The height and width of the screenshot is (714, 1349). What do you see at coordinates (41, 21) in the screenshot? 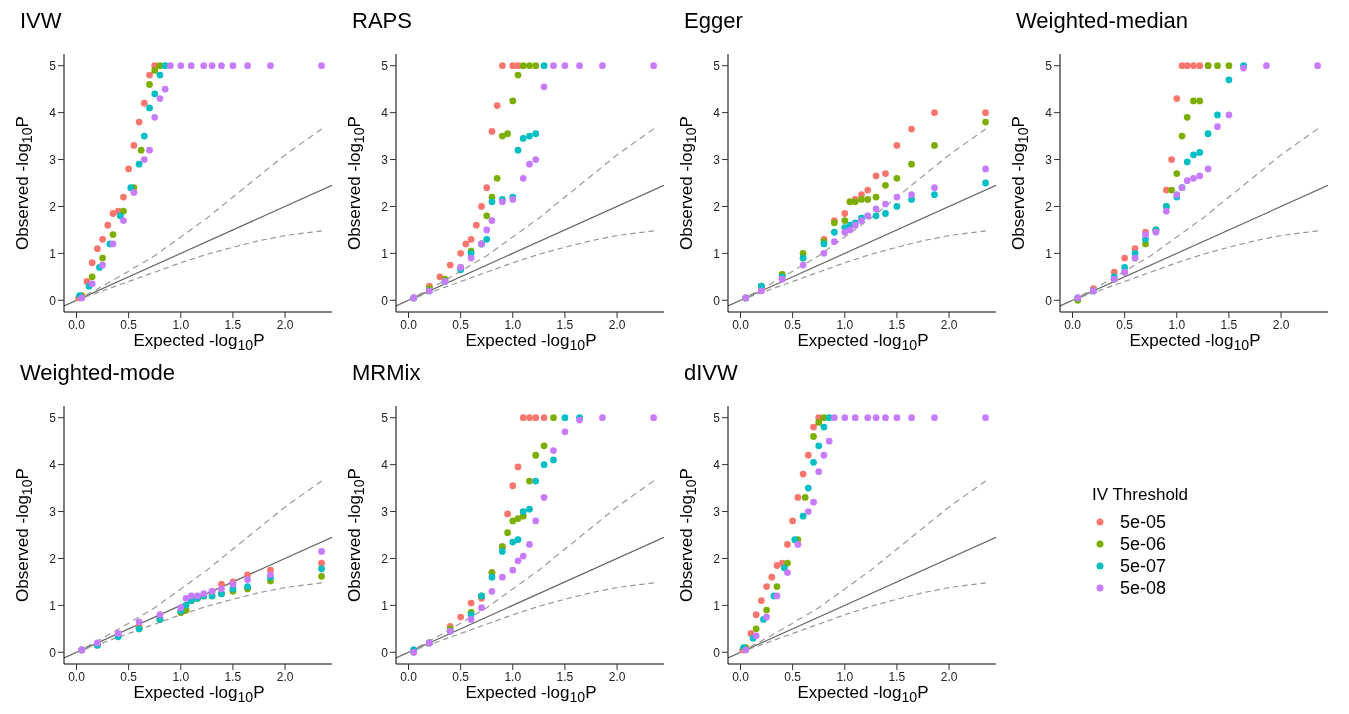
I see `chart-title: IVW` at bounding box center [41, 21].